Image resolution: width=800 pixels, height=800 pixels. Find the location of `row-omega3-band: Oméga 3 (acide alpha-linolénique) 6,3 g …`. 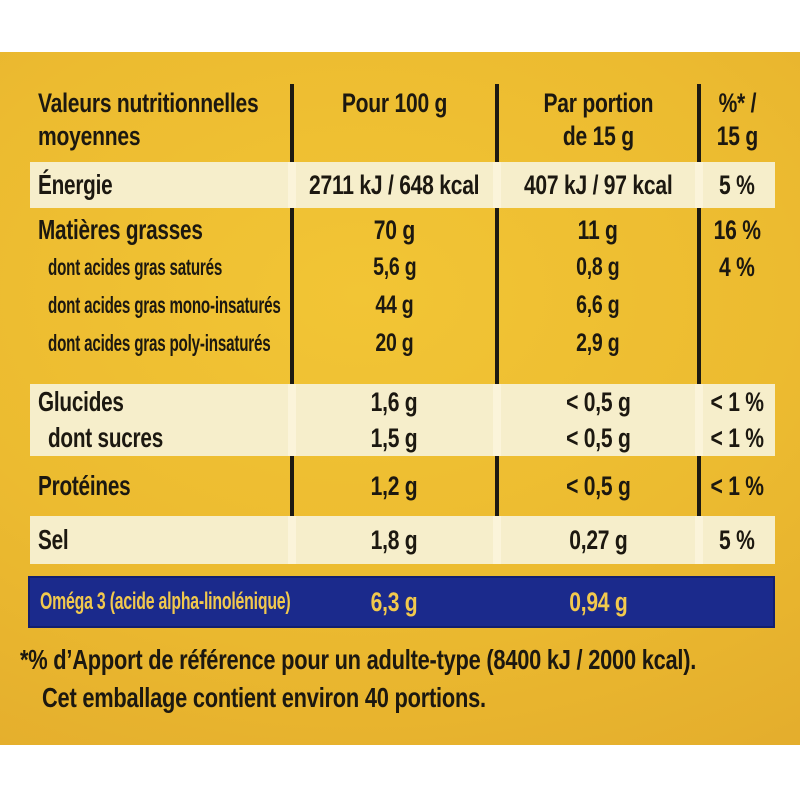

row-omega3-band: Oméga 3 (acide alpha-linolénique) 6,3 g … is located at coordinates (401, 602).